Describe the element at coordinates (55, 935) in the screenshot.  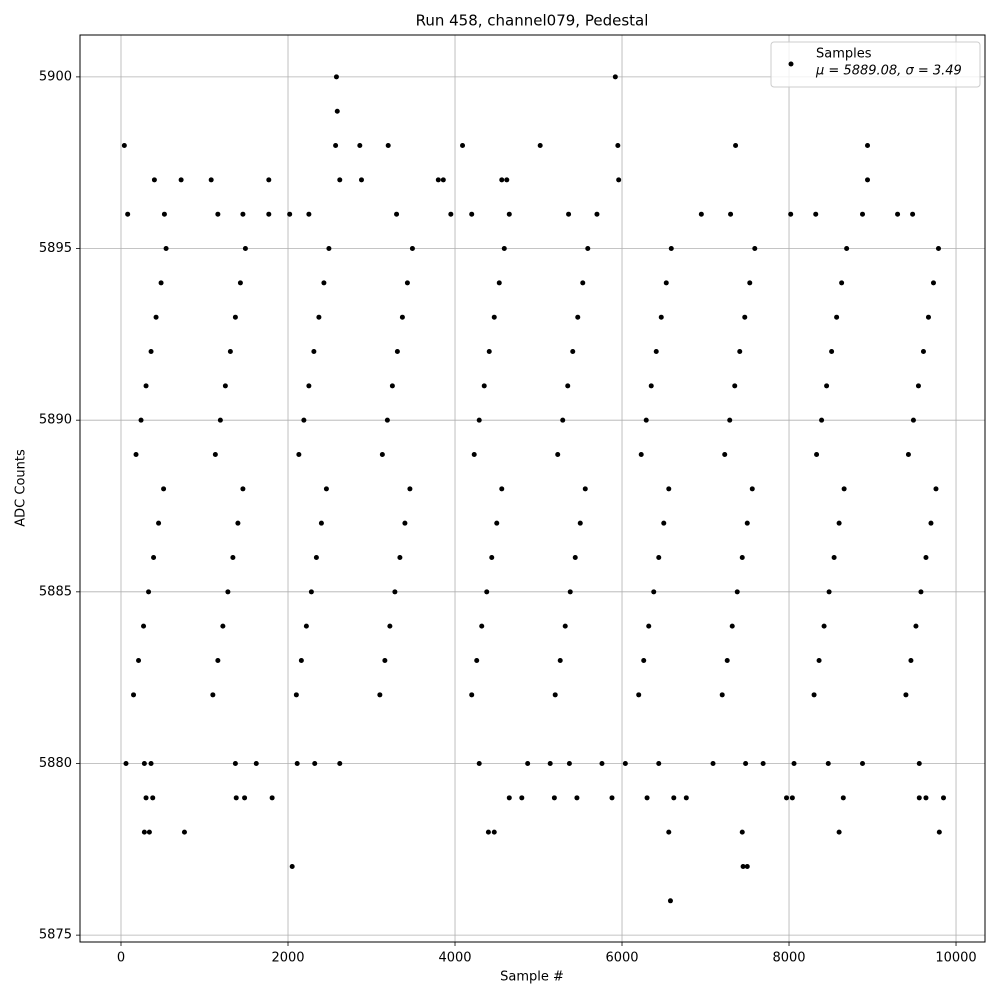
I see `y-tick-label: 5875` at that location.